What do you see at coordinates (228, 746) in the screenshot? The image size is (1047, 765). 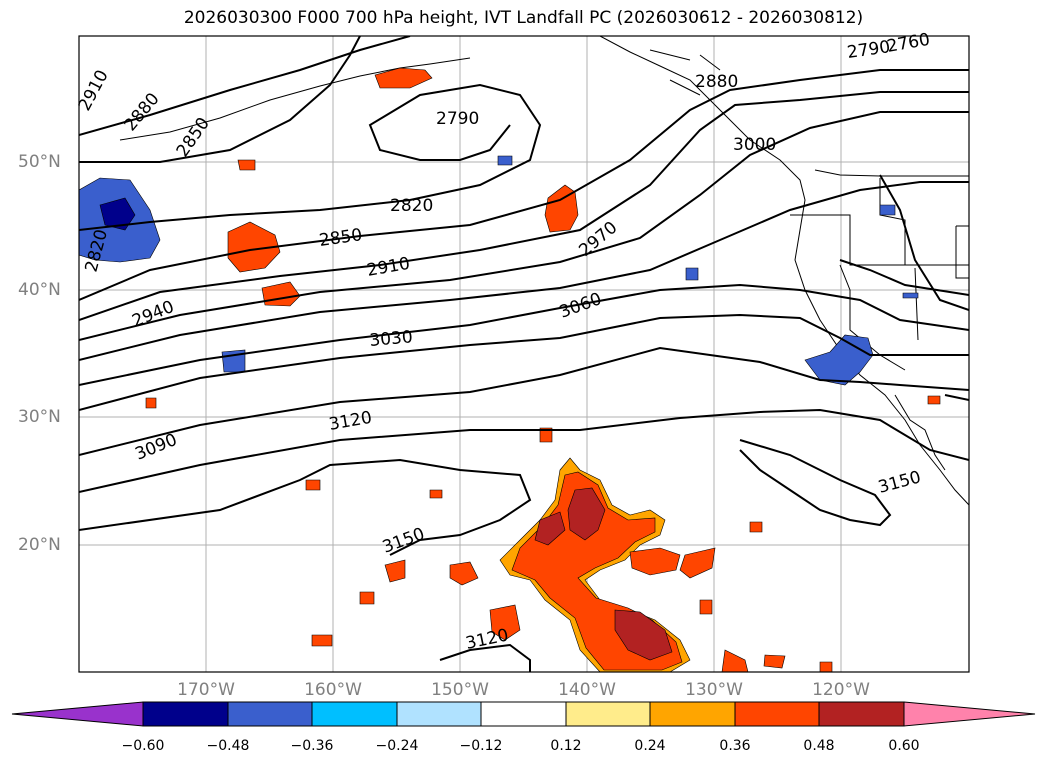 I see `colorbar-tick: −0.48` at bounding box center [228, 746].